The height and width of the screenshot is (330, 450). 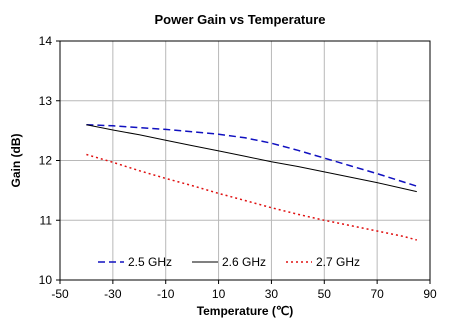 I want to click on y-tick-label: 10, so click(x=46, y=280).